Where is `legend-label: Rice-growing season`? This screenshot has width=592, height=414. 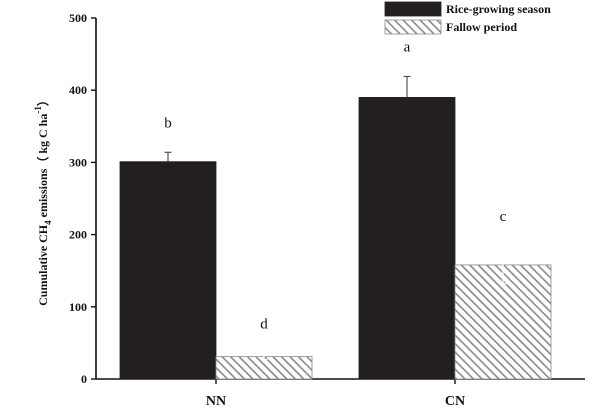 legend-label: Rice-growing season is located at coordinates (498, 9).